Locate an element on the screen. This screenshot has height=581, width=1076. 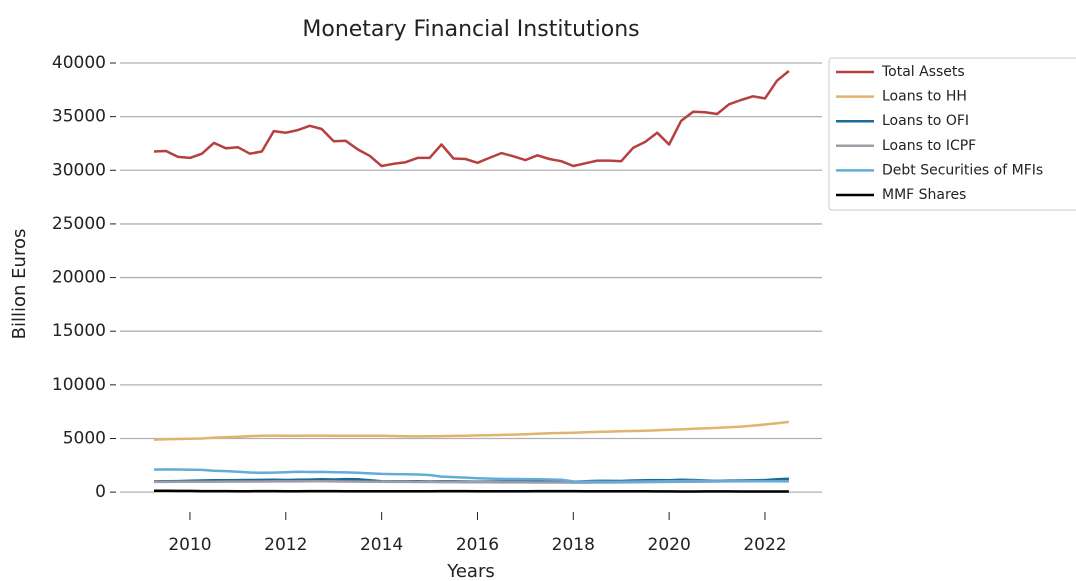
y-tick-label: 10000 is located at coordinates (79, 385).